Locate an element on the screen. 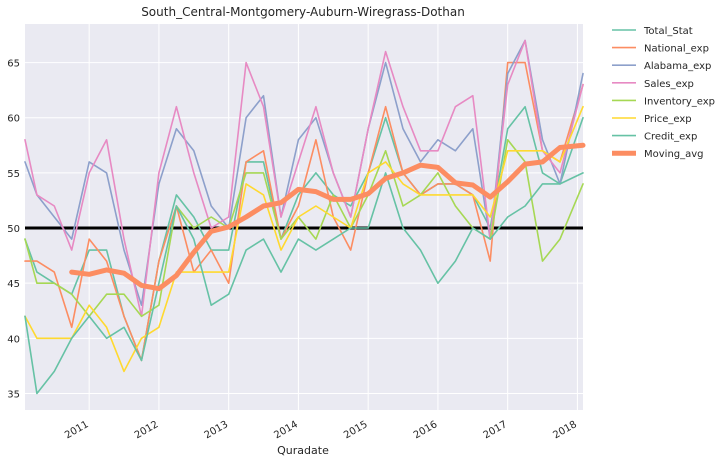 This screenshot has height=465, width=717. legend-label: Credit_exp is located at coordinates (670, 137).